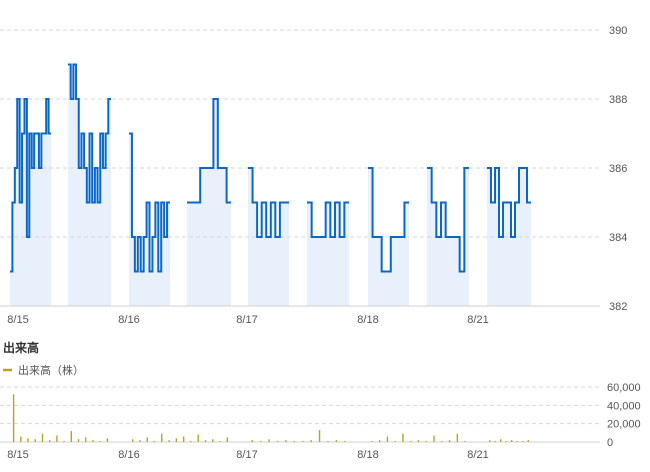 The image size is (650, 472). I want to click on price-line-8/15-pm, so click(89, 133).